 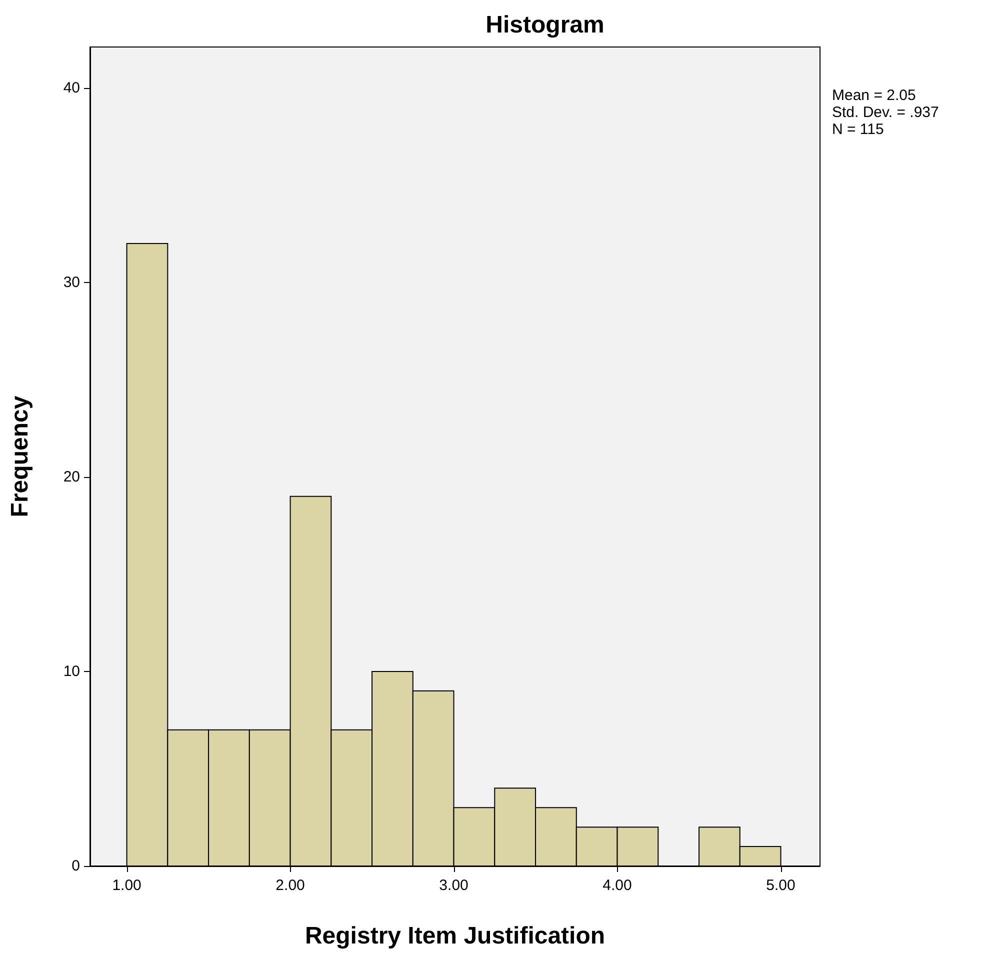 I want to click on y-tick-label: 10, so click(x=71, y=671).